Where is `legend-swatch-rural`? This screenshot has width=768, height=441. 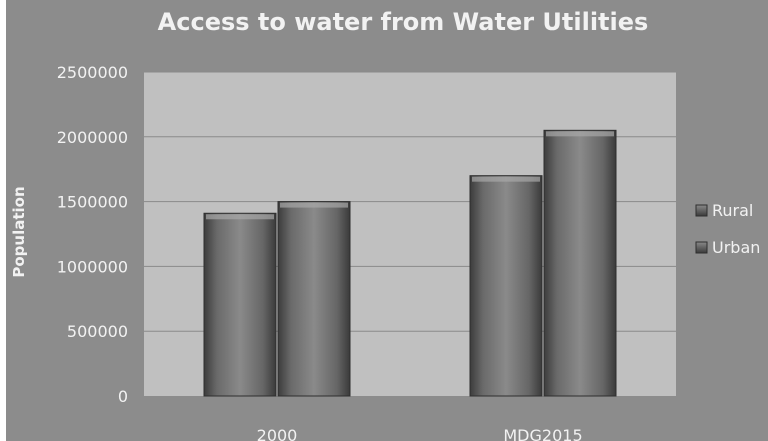
legend-swatch-rural is located at coordinates (701, 210).